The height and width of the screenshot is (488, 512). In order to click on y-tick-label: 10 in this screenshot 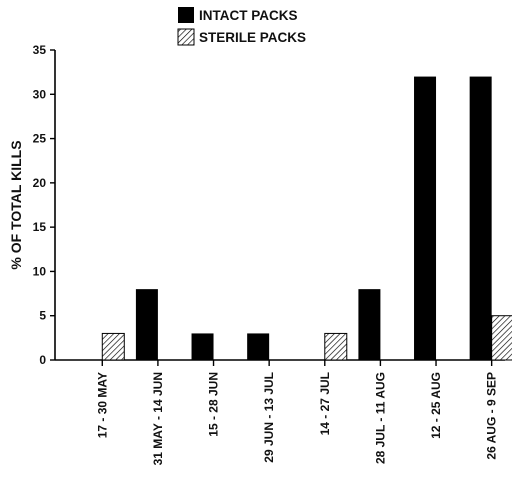, I will do `click(40, 271)`.